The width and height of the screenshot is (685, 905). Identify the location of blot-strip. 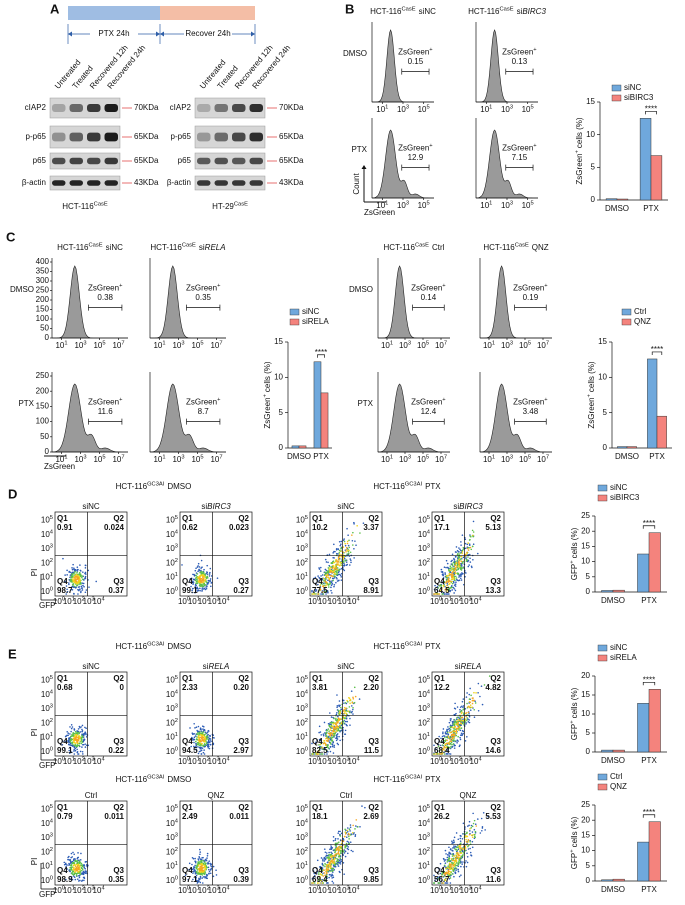
(230, 183).